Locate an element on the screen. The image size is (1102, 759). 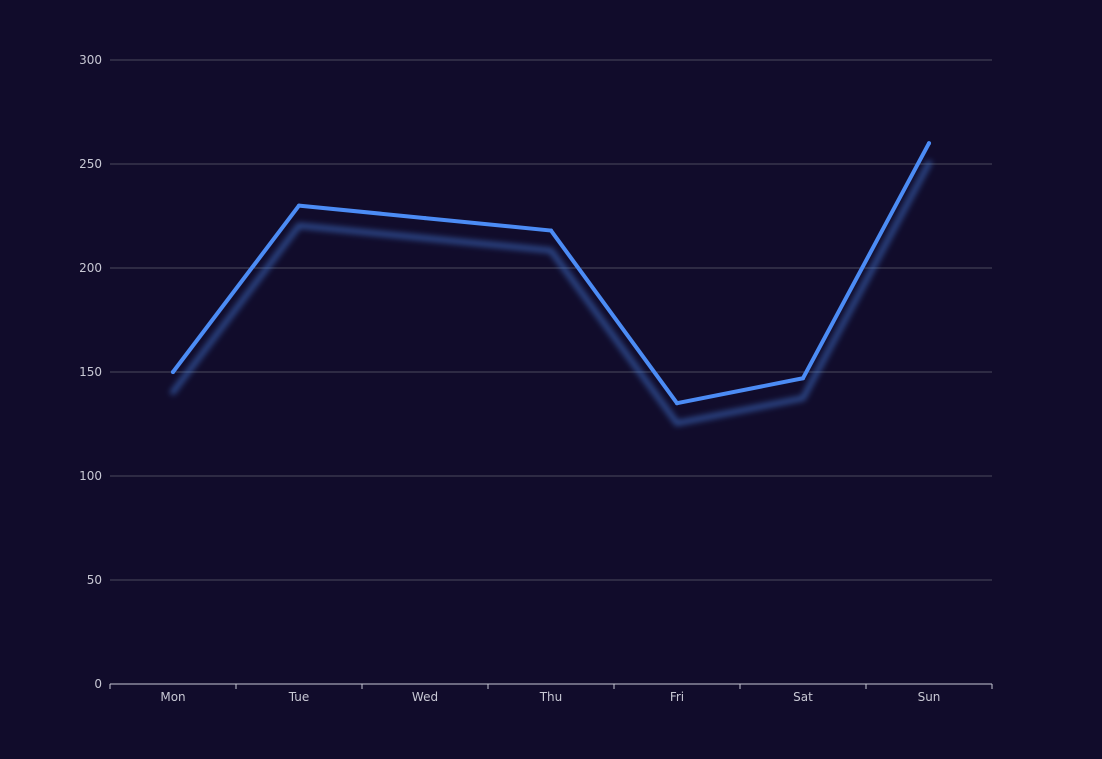
y-tick-label: 250 is located at coordinates (90, 164).